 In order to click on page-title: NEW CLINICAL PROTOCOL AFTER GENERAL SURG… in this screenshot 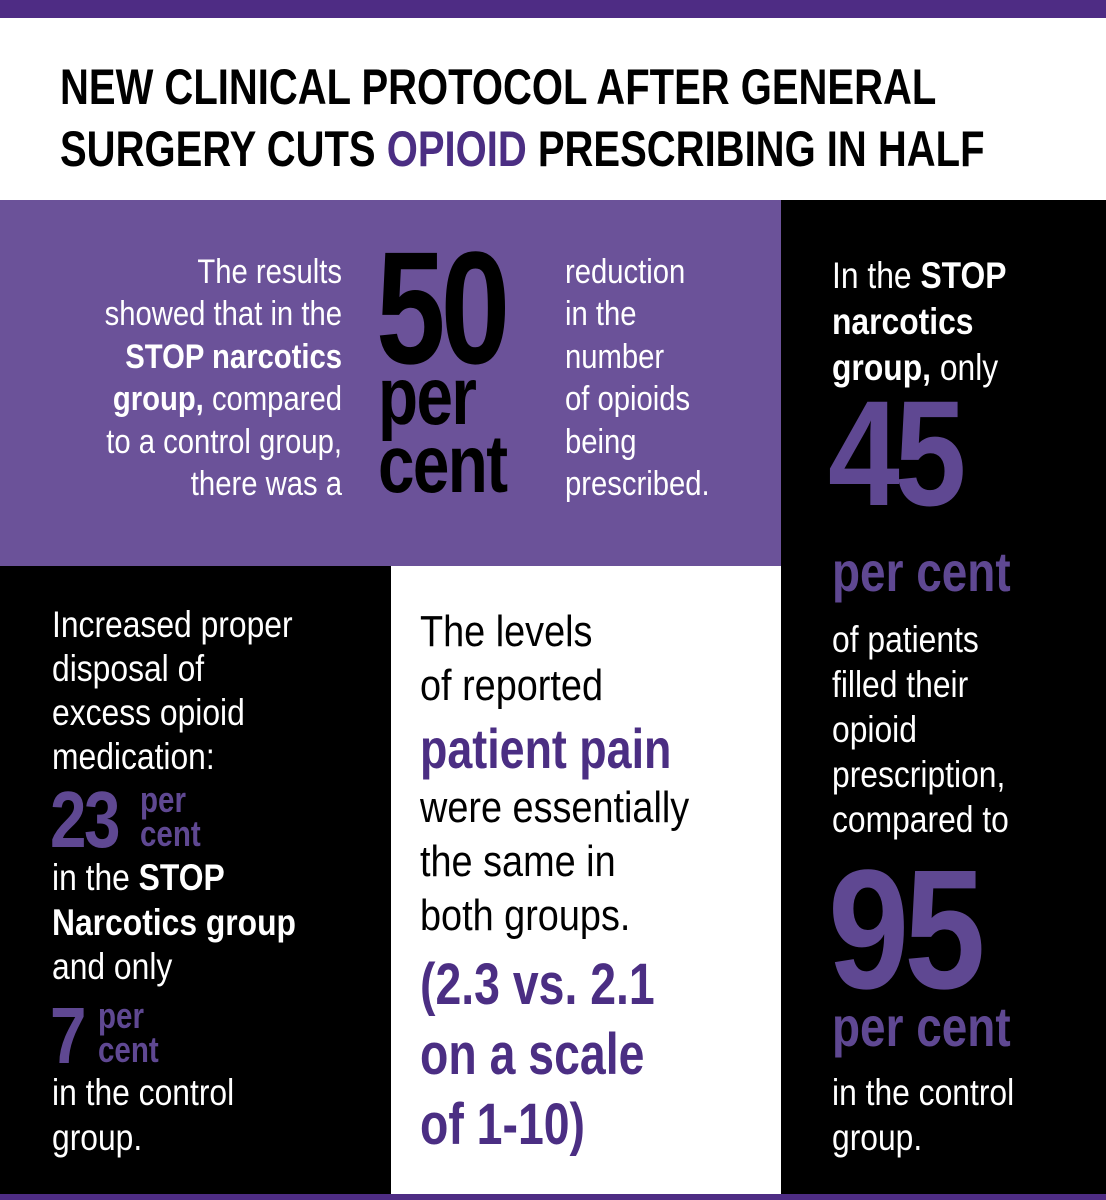, I will do `click(583, 118)`.